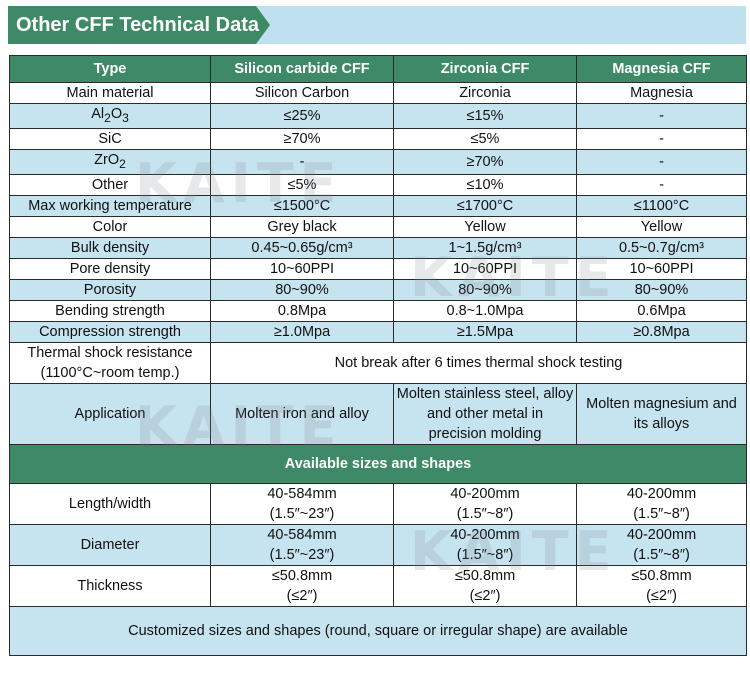  I want to click on application-label: Application, so click(110, 413).